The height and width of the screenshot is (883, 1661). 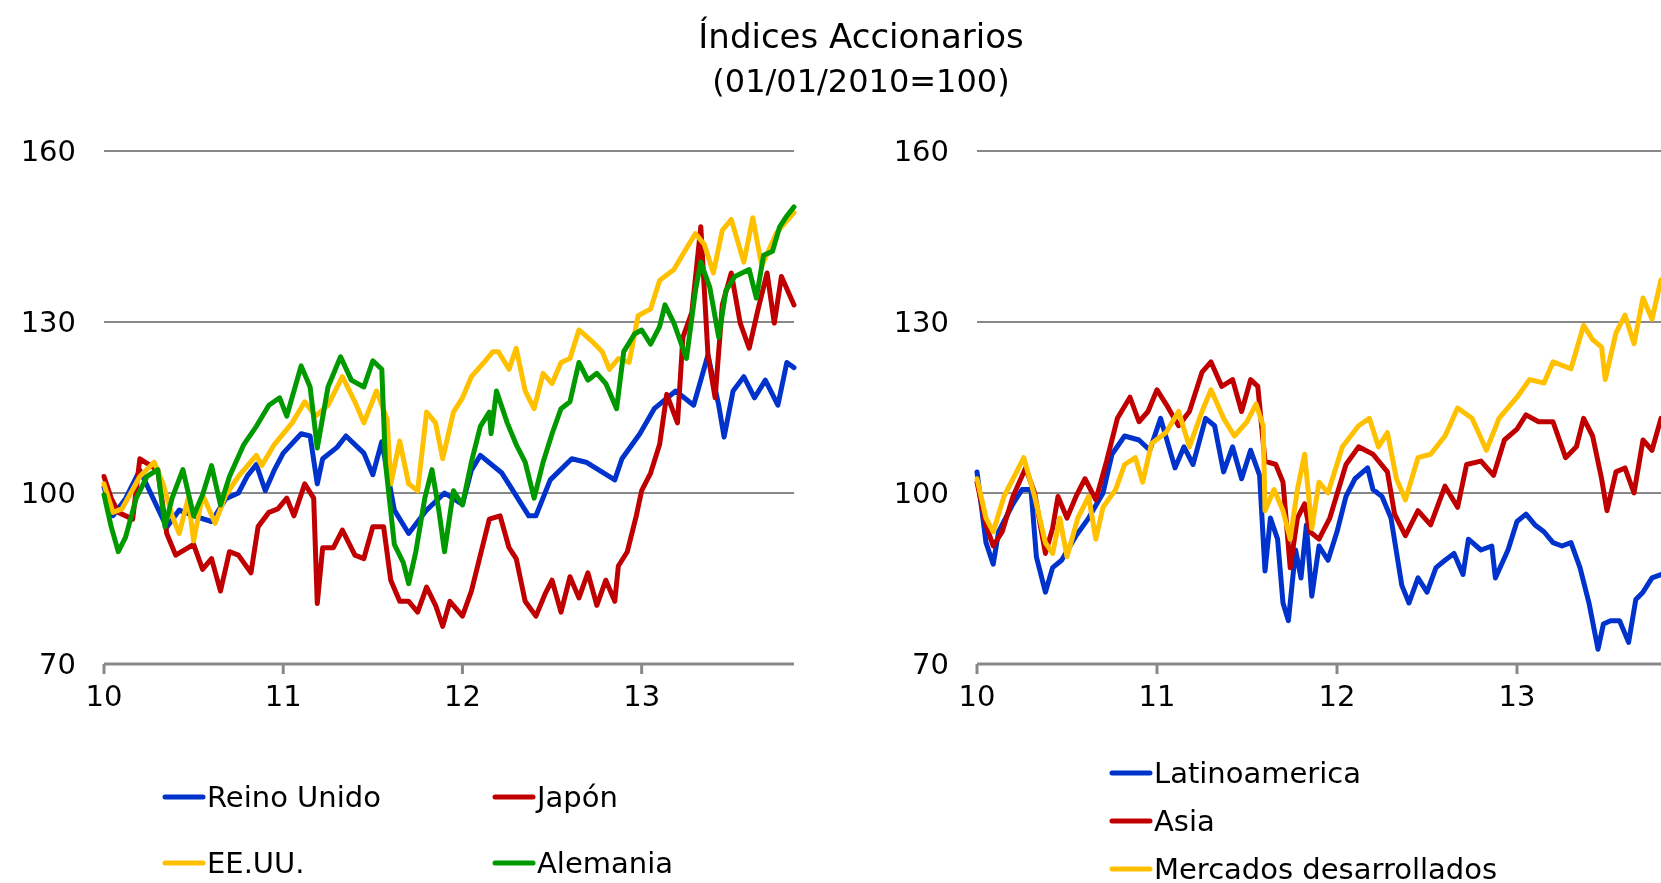 I want to click on legend-label: Mercados desarrollados, so click(x=1326, y=867).